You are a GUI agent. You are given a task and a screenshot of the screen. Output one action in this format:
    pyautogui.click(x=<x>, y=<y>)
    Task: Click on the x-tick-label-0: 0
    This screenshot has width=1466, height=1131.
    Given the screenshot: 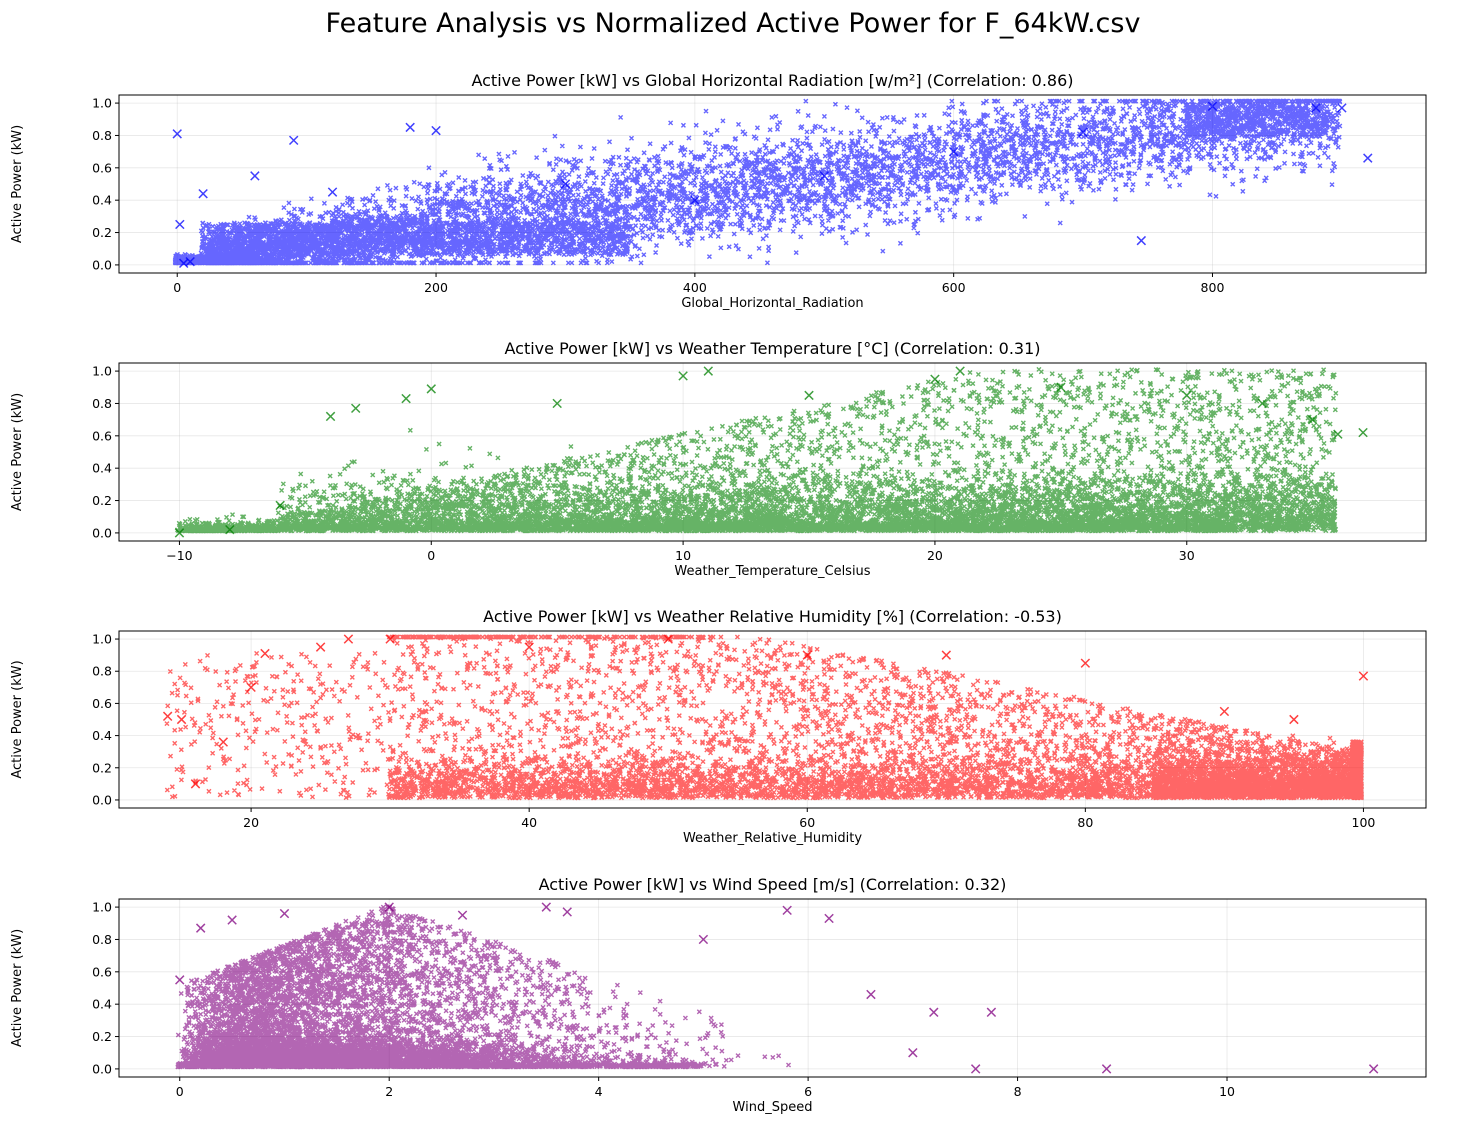 What is the action you would take?
    pyautogui.click(x=180, y=1091)
    